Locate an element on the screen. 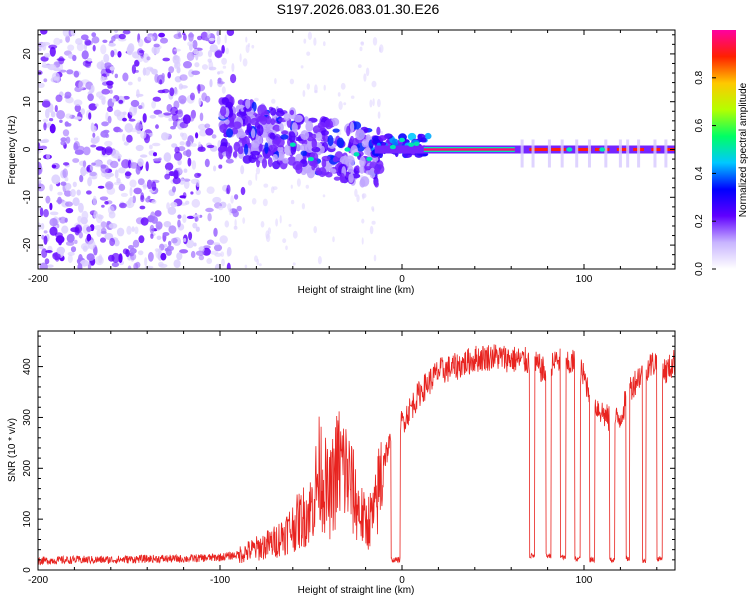  chart-title: S197.2026.083.01.30.E26 is located at coordinates (358, 9).